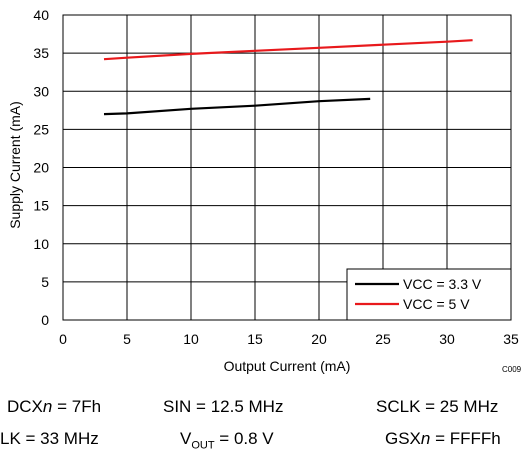 Image resolution: width=526 pixels, height=454 pixels. I want to click on y-tick-label: 5, so click(45, 282).